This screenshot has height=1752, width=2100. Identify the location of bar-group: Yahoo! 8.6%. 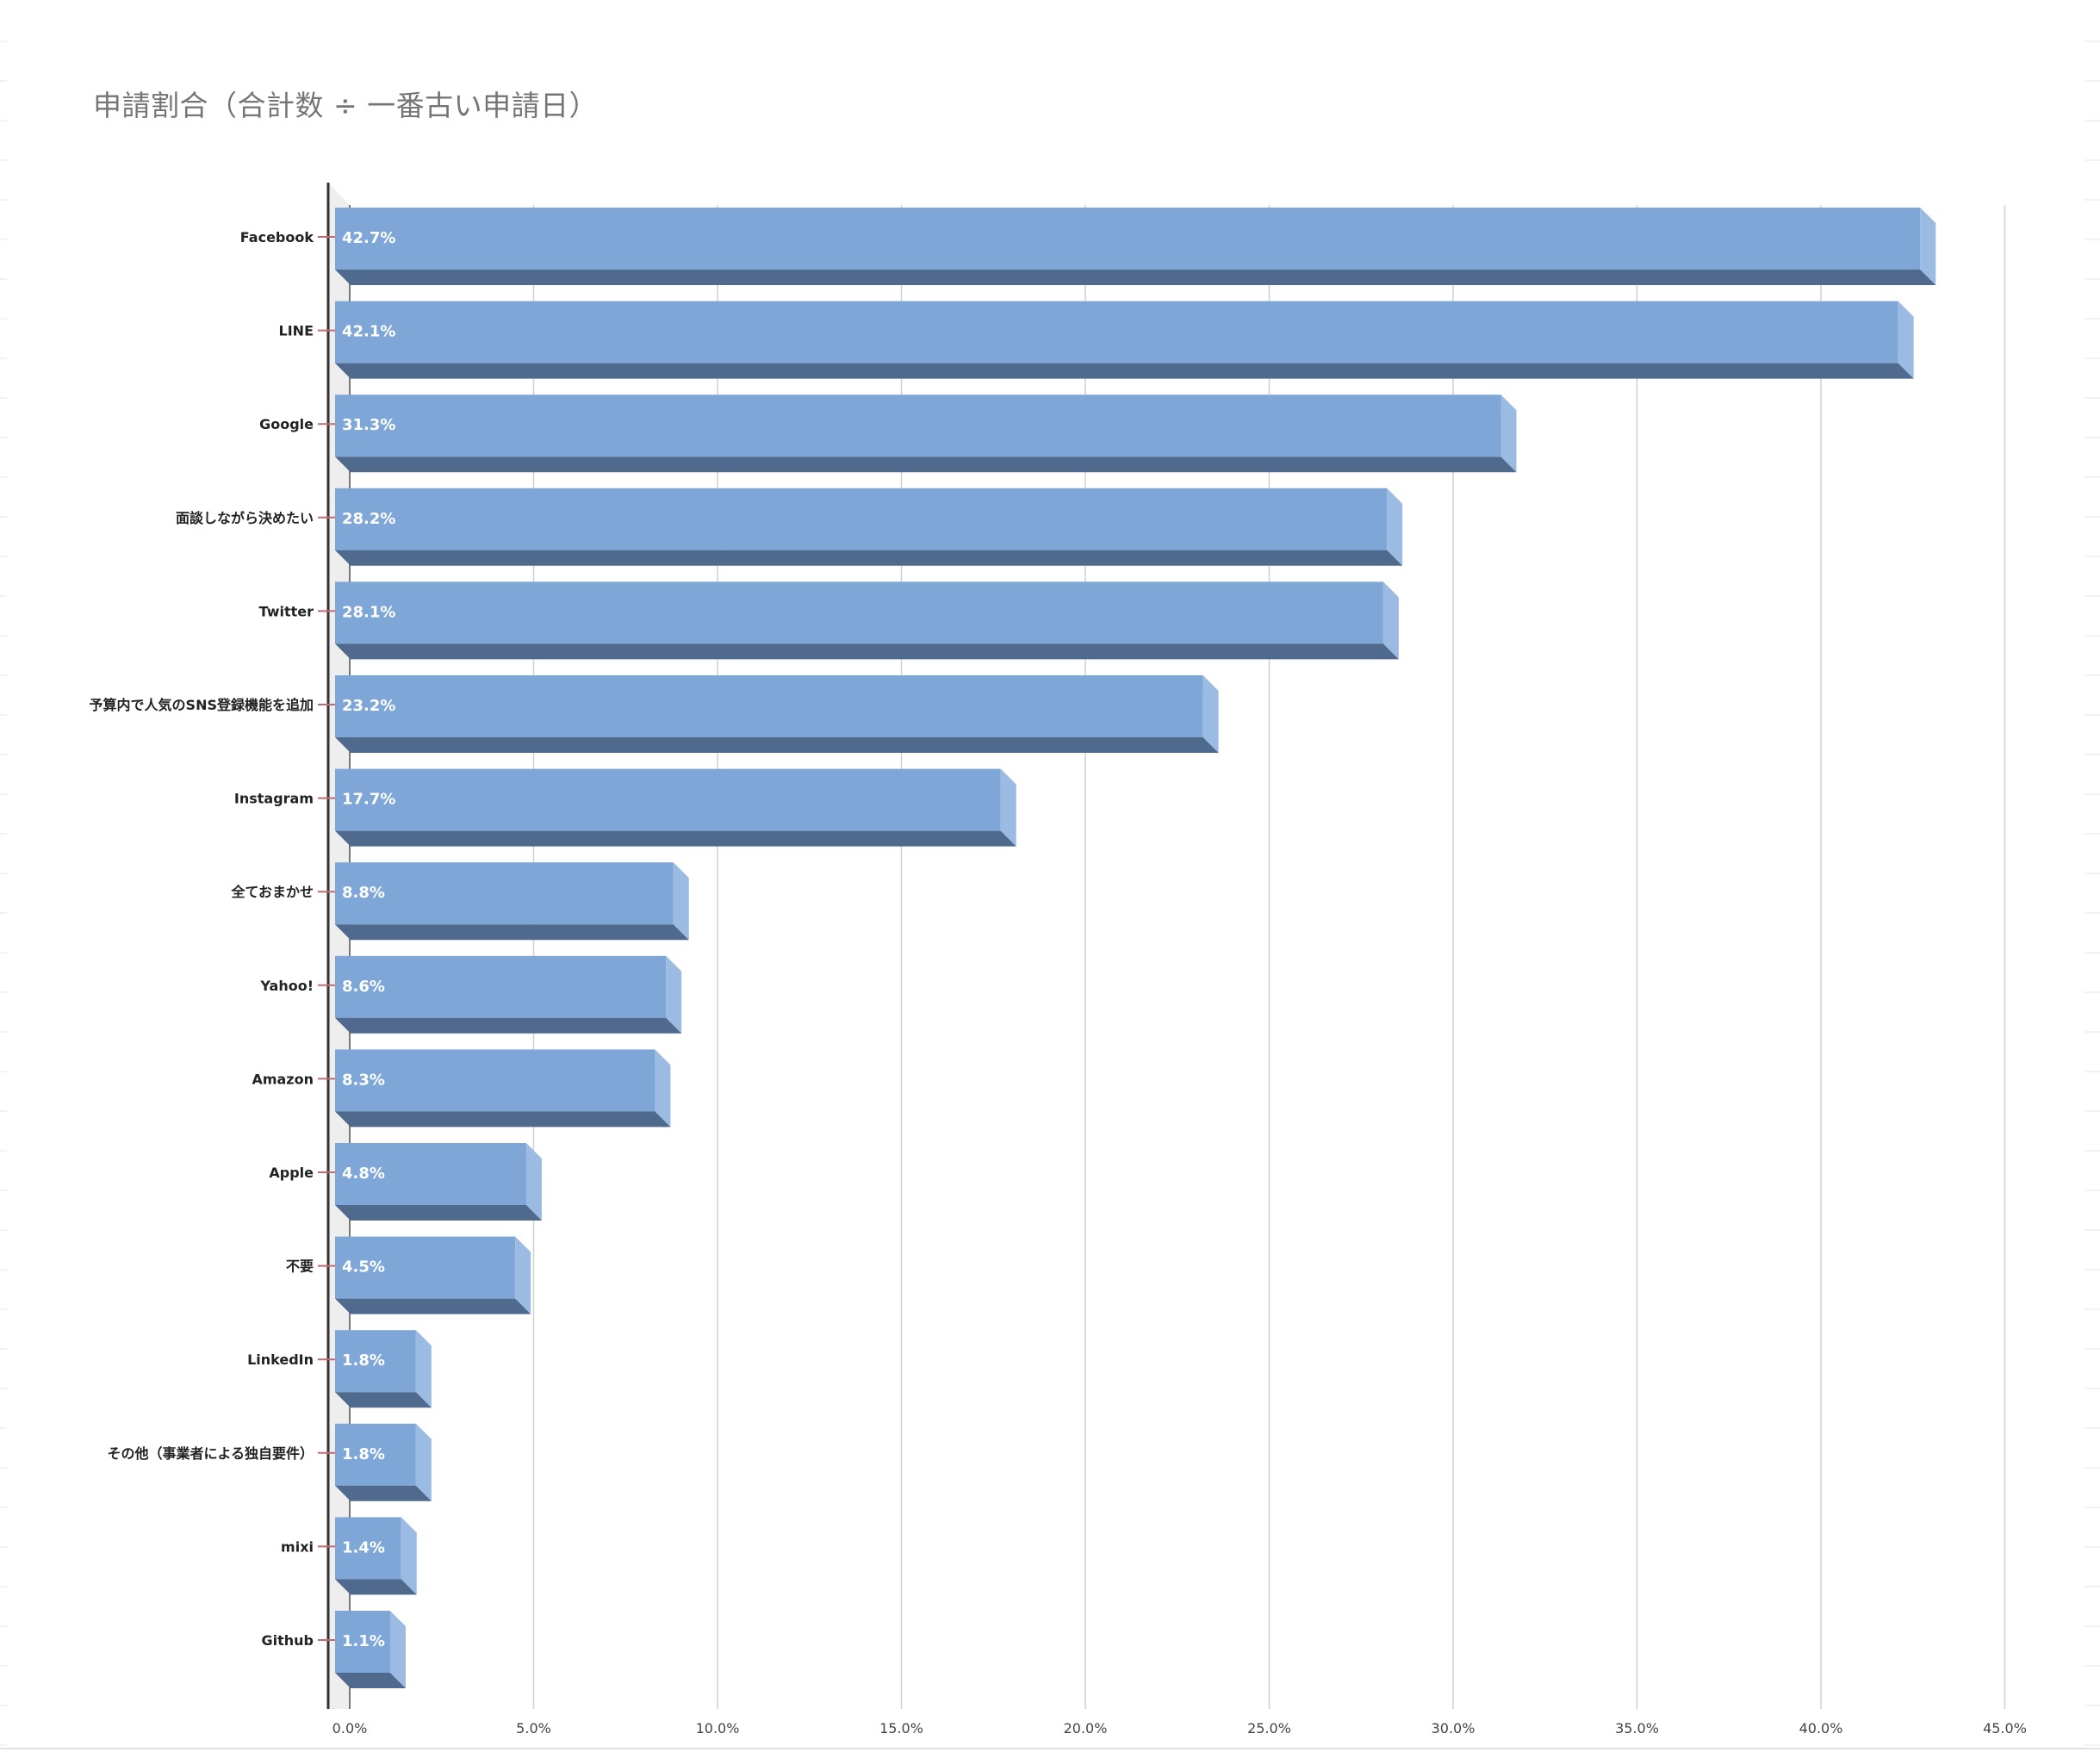
(470, 995).